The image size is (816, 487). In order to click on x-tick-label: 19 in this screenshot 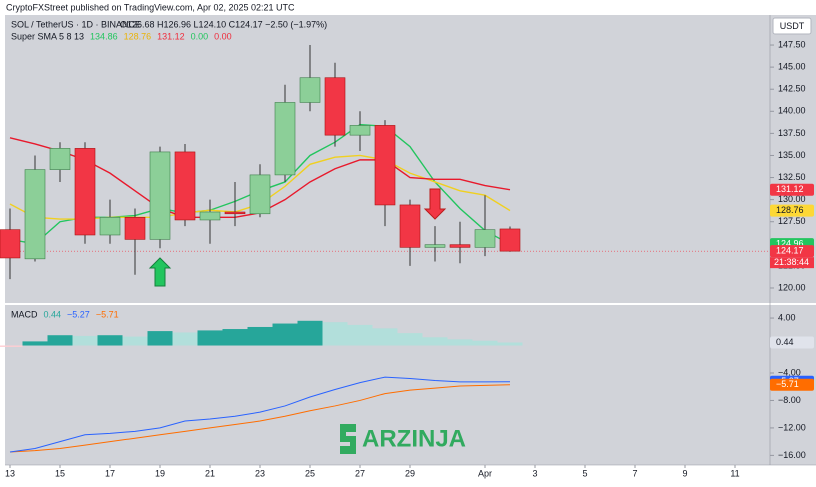, I will do `click(160, 473)`.